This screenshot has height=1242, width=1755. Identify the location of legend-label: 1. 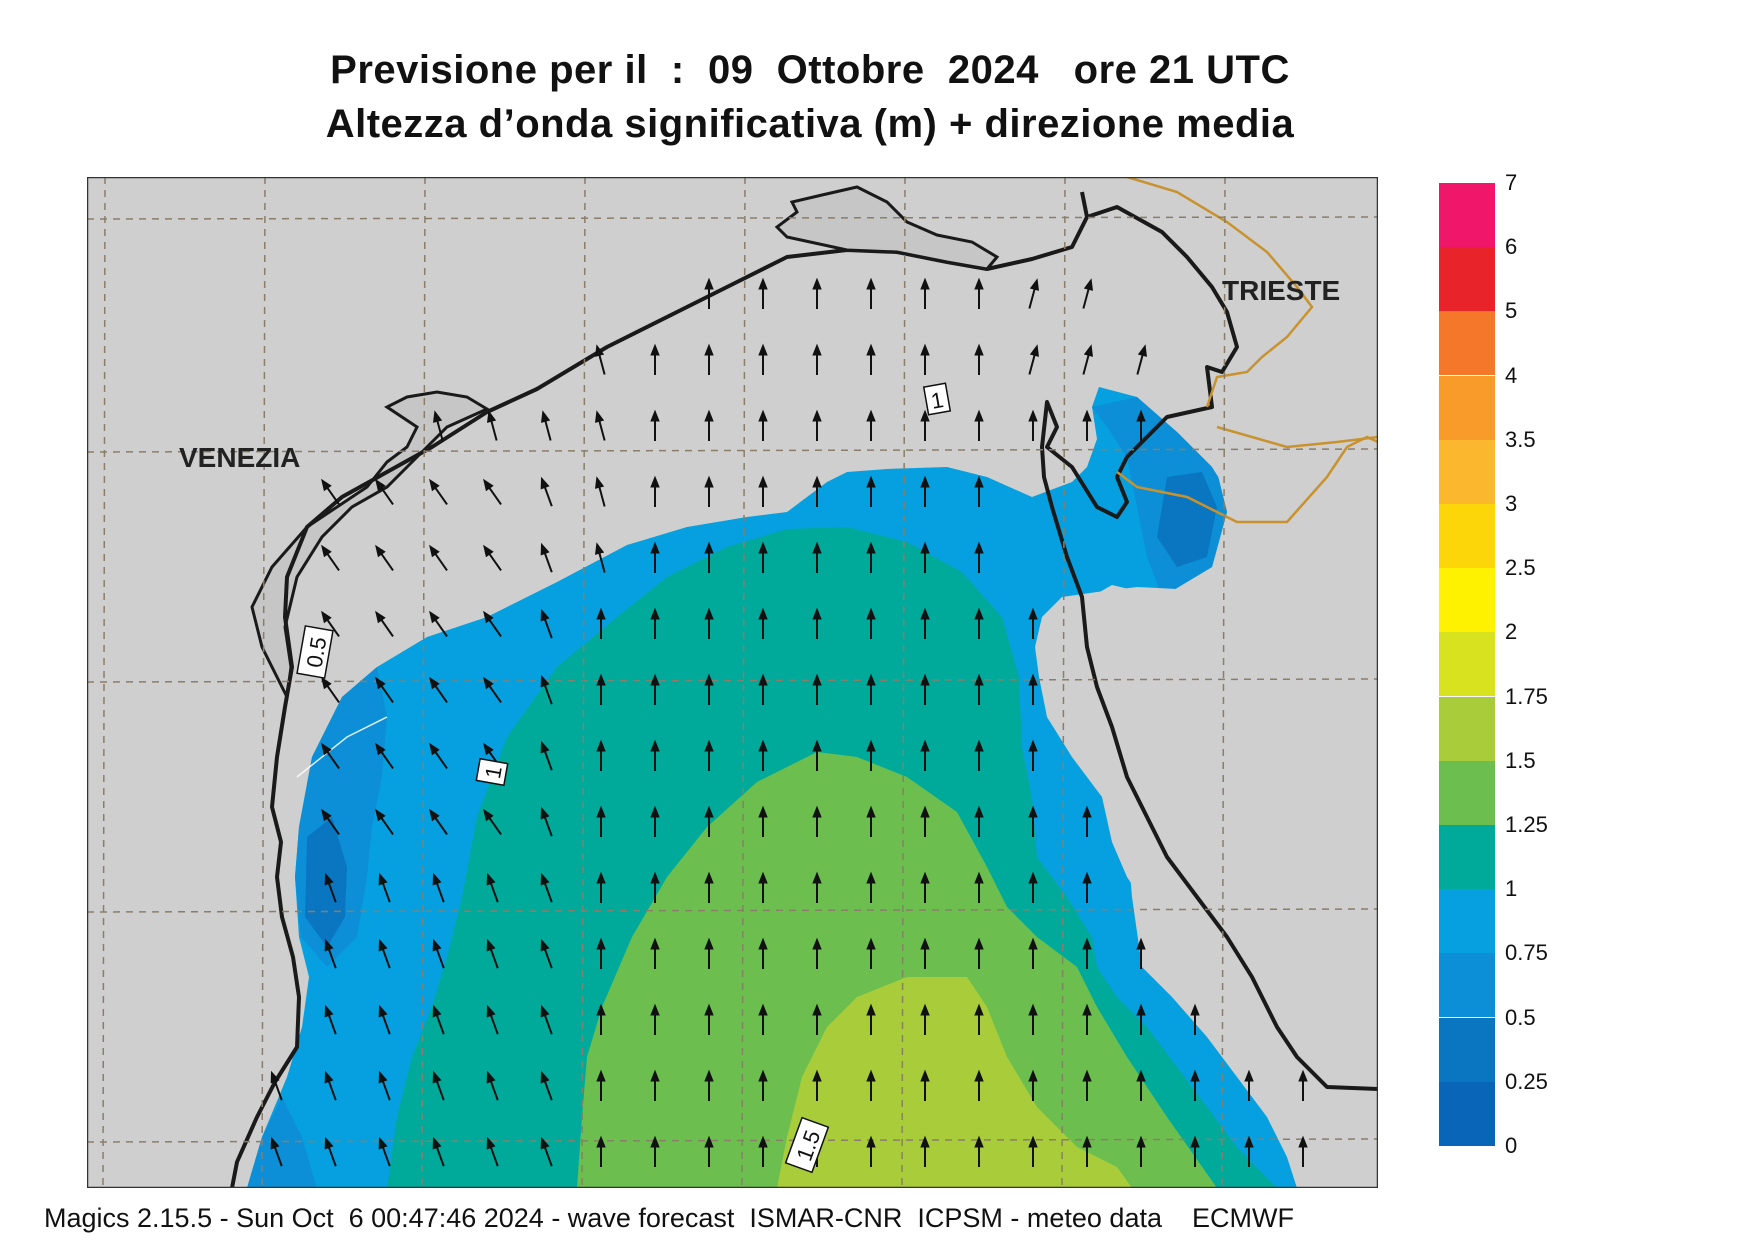
(1511, 889).